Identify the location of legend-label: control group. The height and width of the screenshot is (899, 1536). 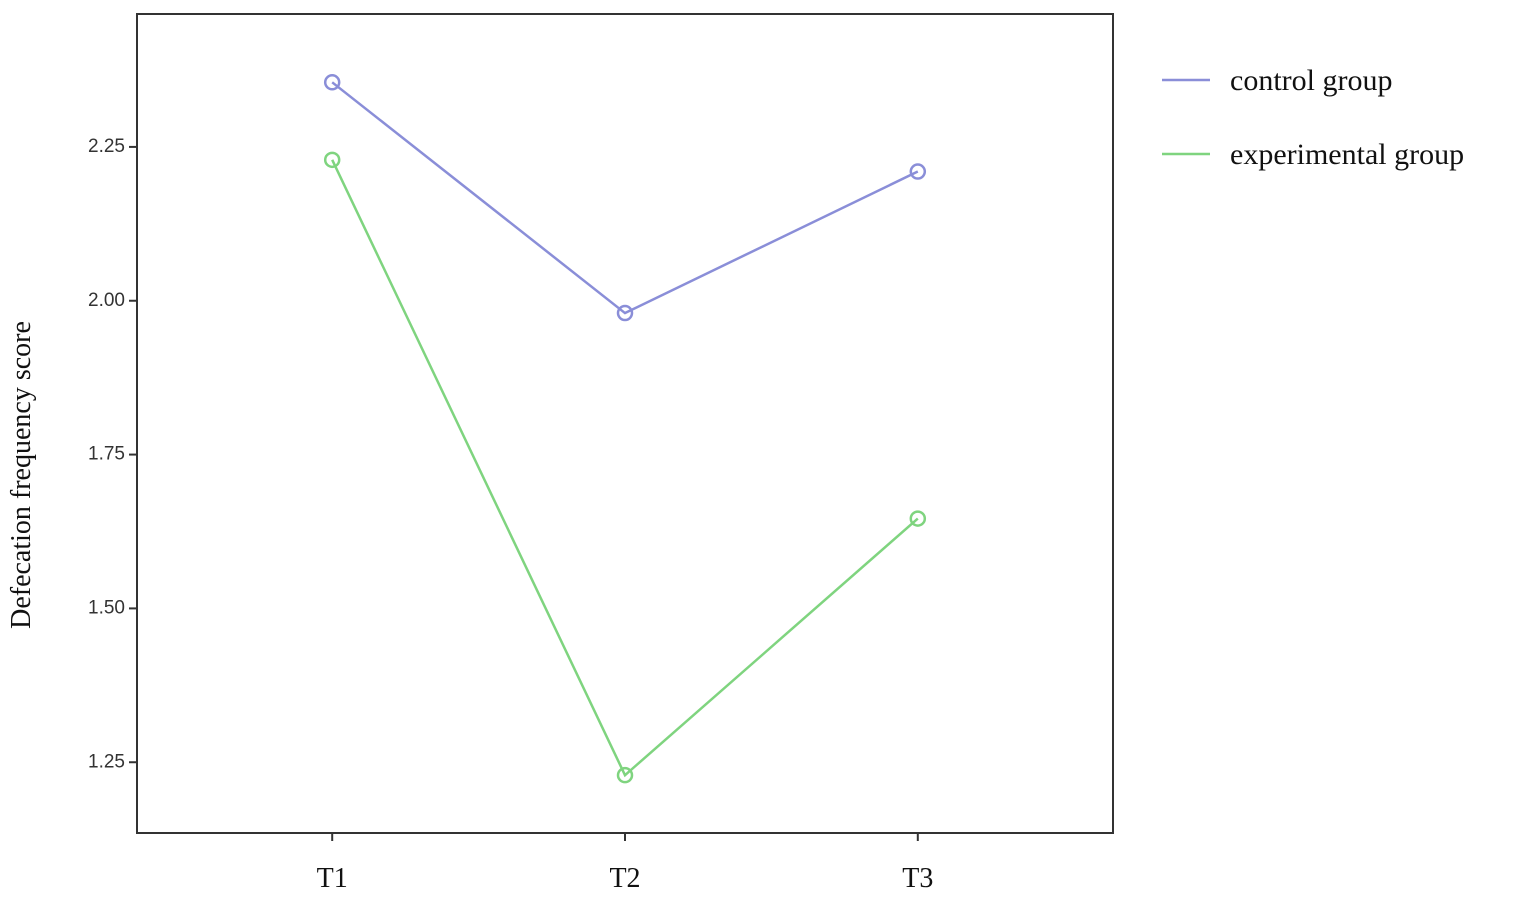
(1311, 80).